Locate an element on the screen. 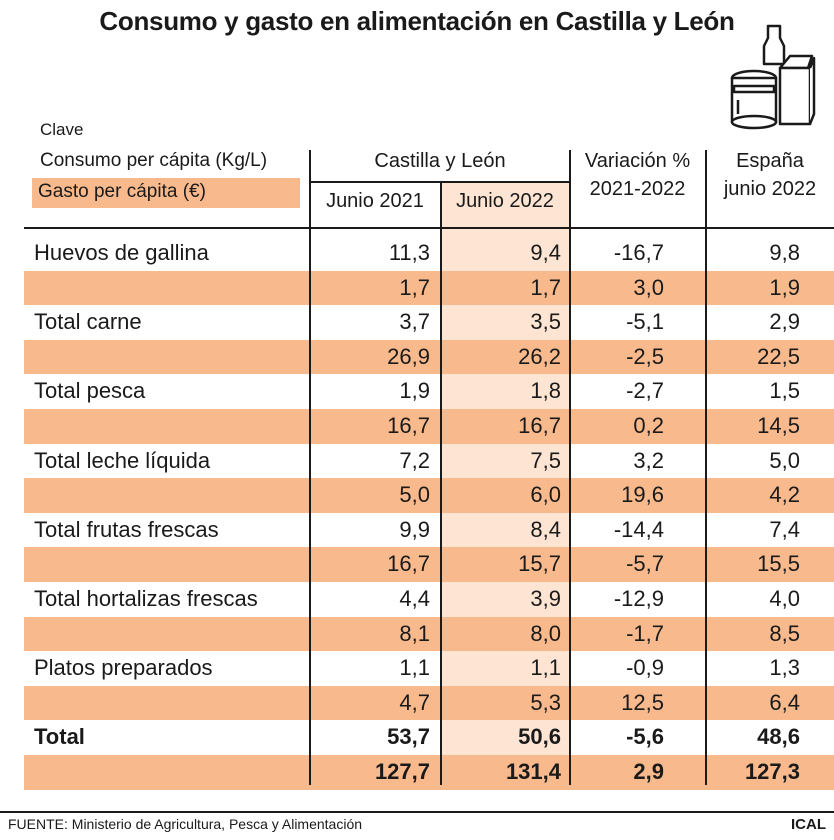  table-cell: 9,9 is located at coordinates (414, 529).